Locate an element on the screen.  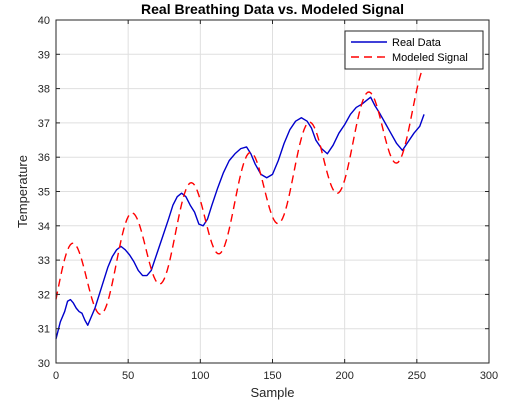
y-tick-label: 36 is located at coordinates (44, 158).